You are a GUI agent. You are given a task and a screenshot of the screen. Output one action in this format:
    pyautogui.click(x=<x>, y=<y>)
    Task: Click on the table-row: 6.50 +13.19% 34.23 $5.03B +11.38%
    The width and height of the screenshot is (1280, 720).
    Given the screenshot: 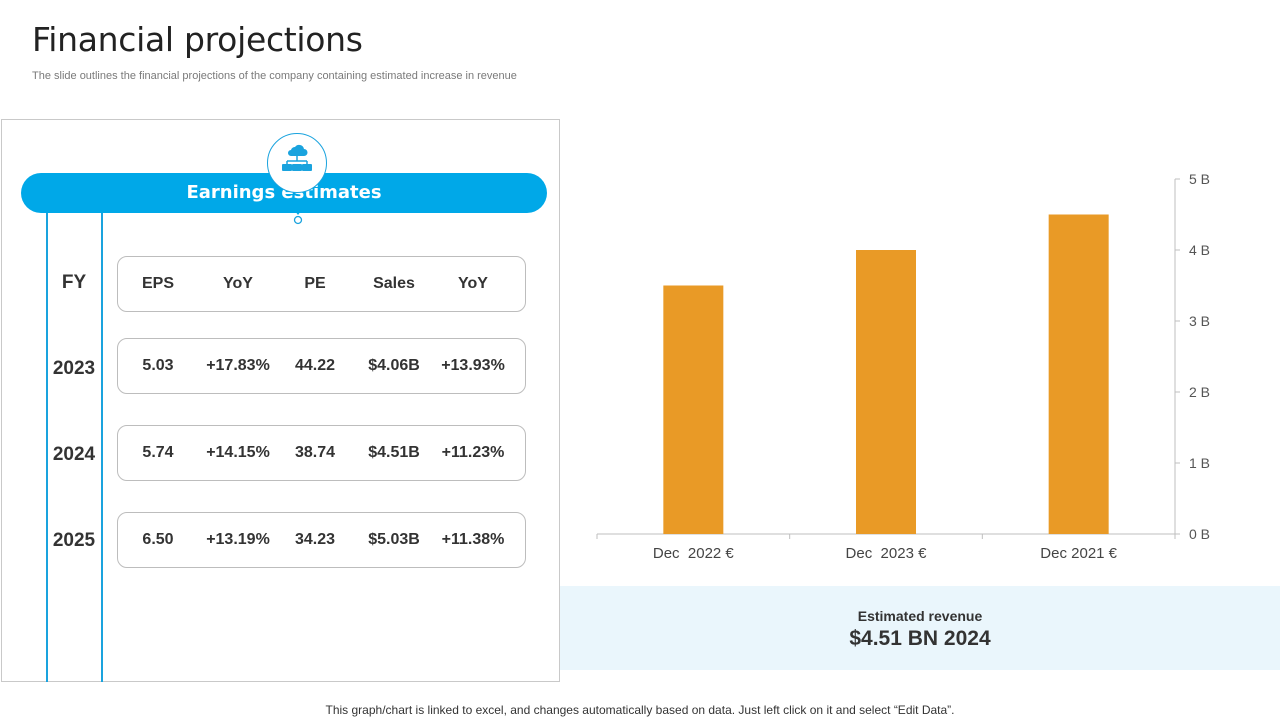 What is the action you would take?
    pyautogui.click(x=321, y=540)
    